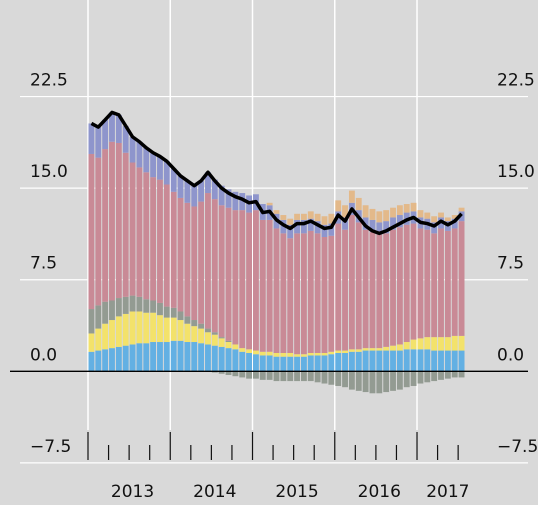 The height and width of the screenshot is (505, 538). Describe the element at coordinates (516, 81) in the screenshot. I see `y2-tick-label: 22.5` at that location.